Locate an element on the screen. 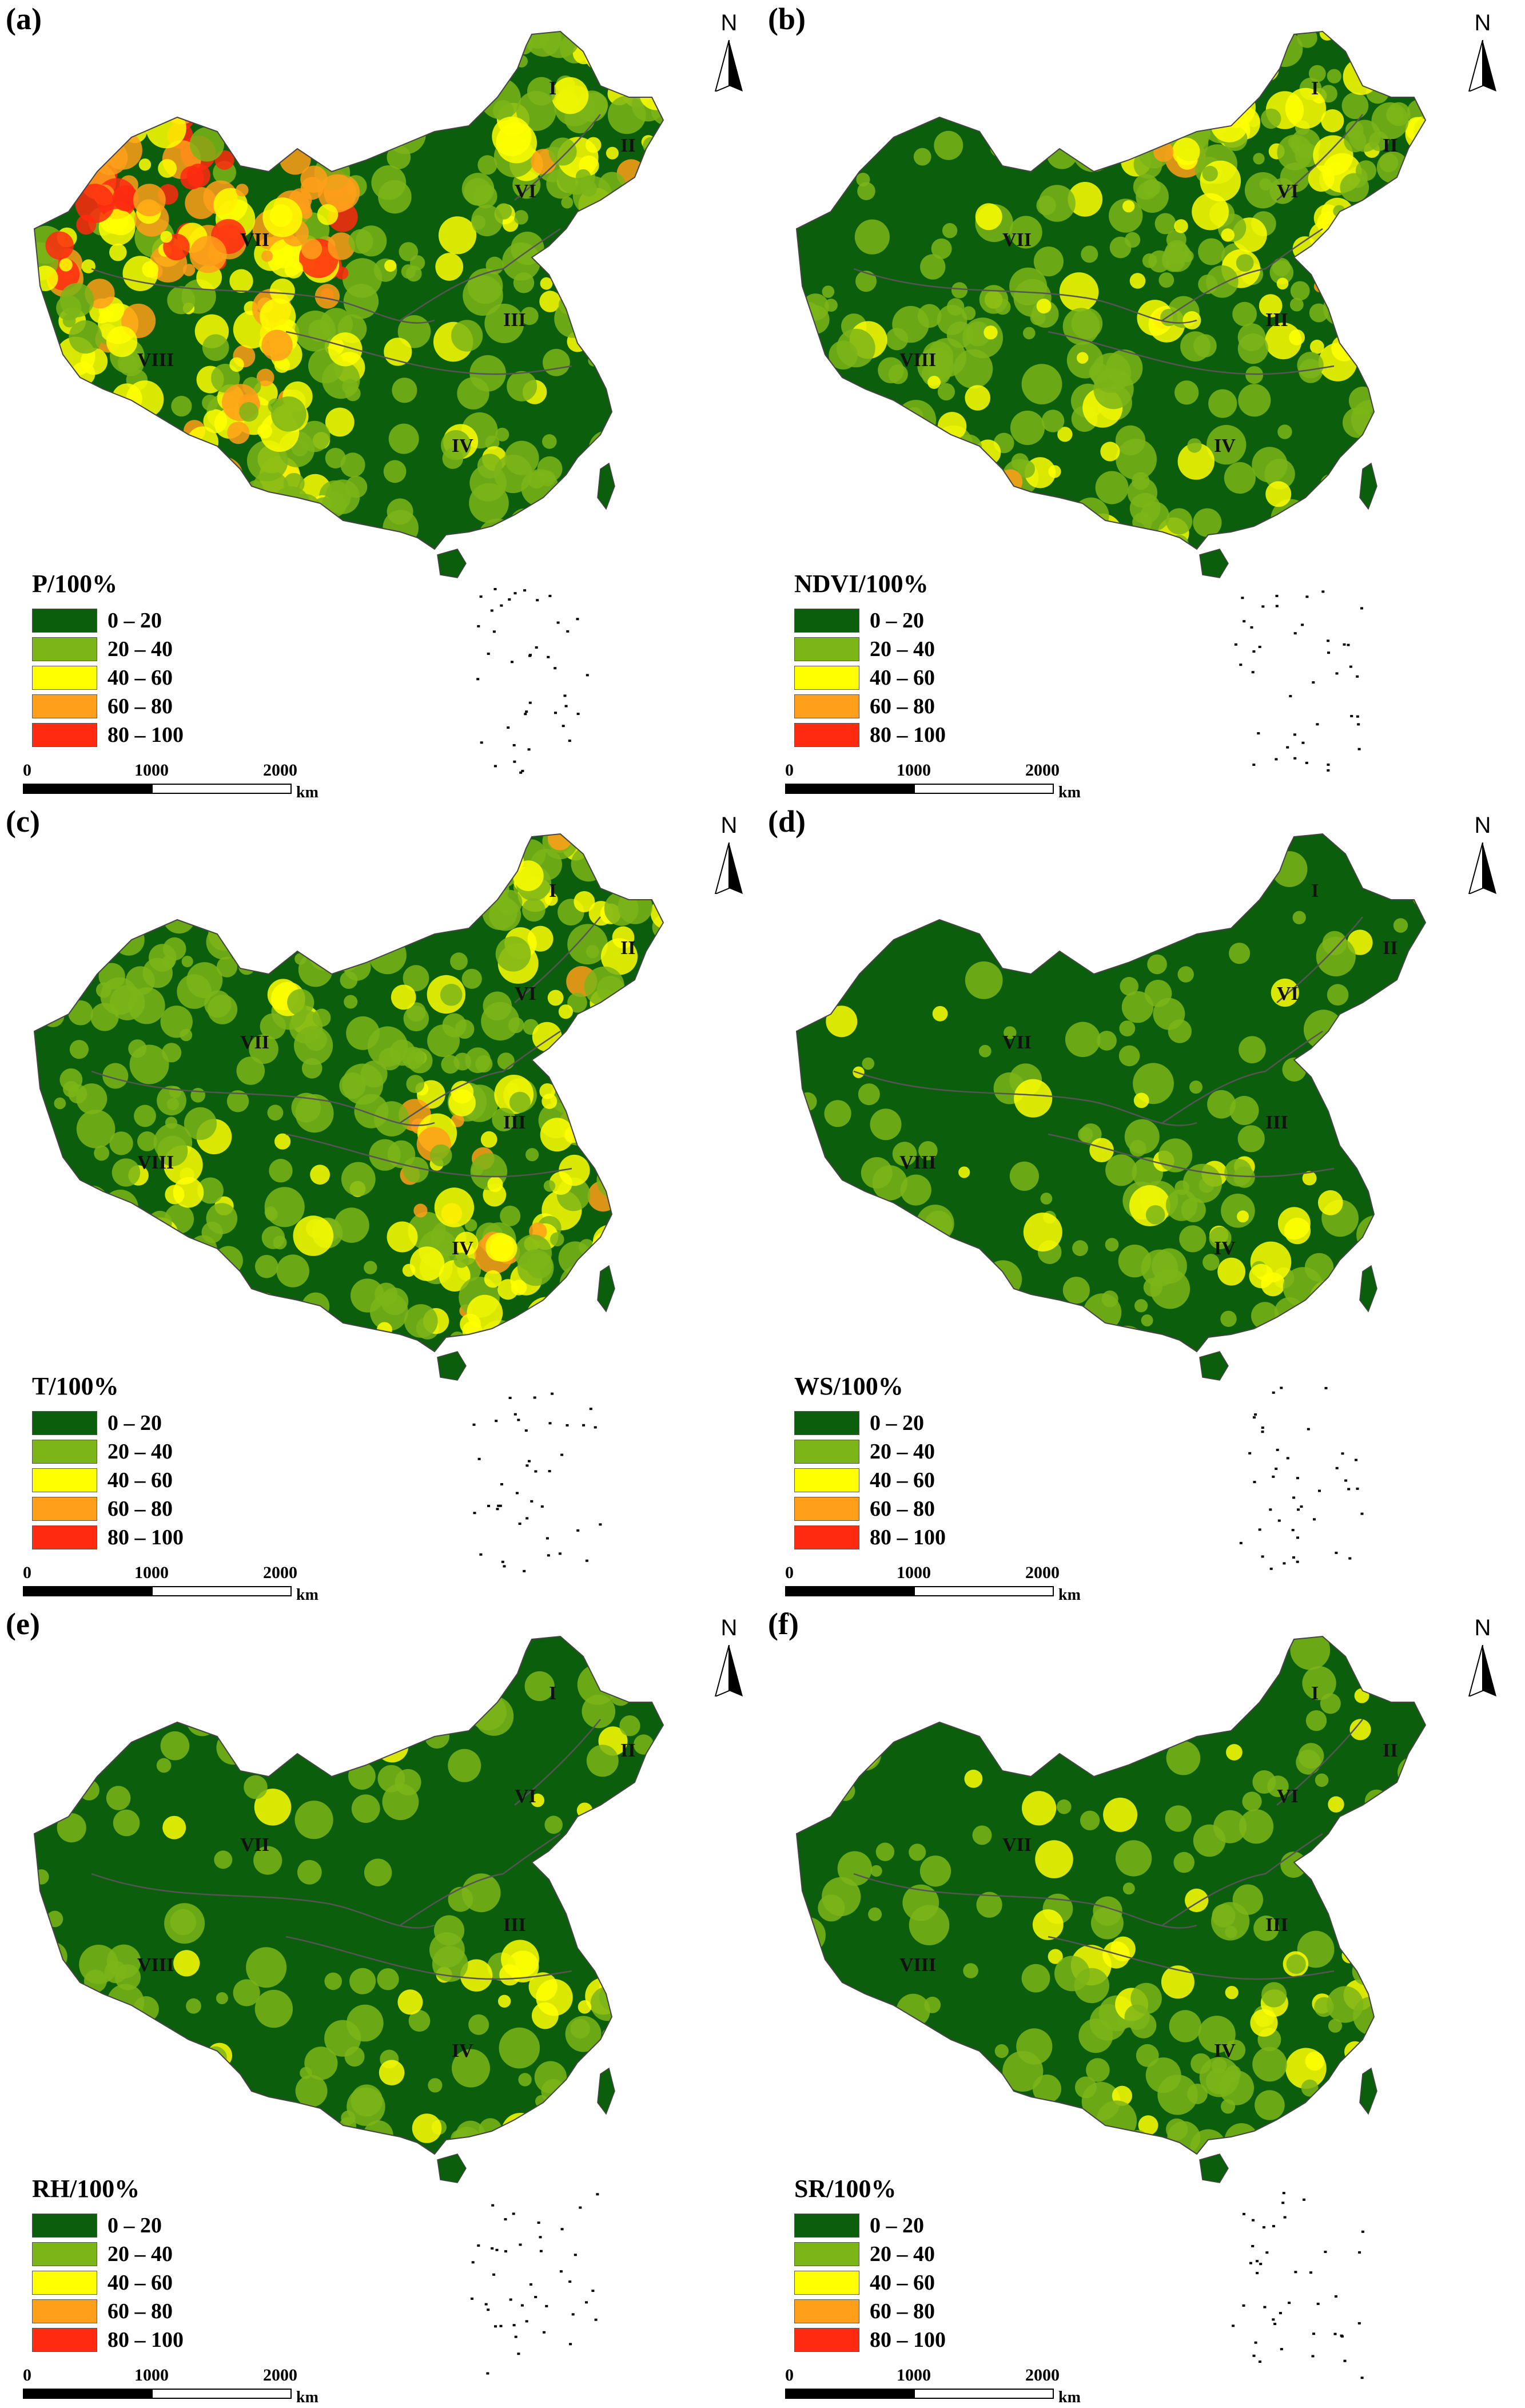 The image size is (1525, 2408). legend-row: 0 – 20 is located at coordinates (870, 1423).